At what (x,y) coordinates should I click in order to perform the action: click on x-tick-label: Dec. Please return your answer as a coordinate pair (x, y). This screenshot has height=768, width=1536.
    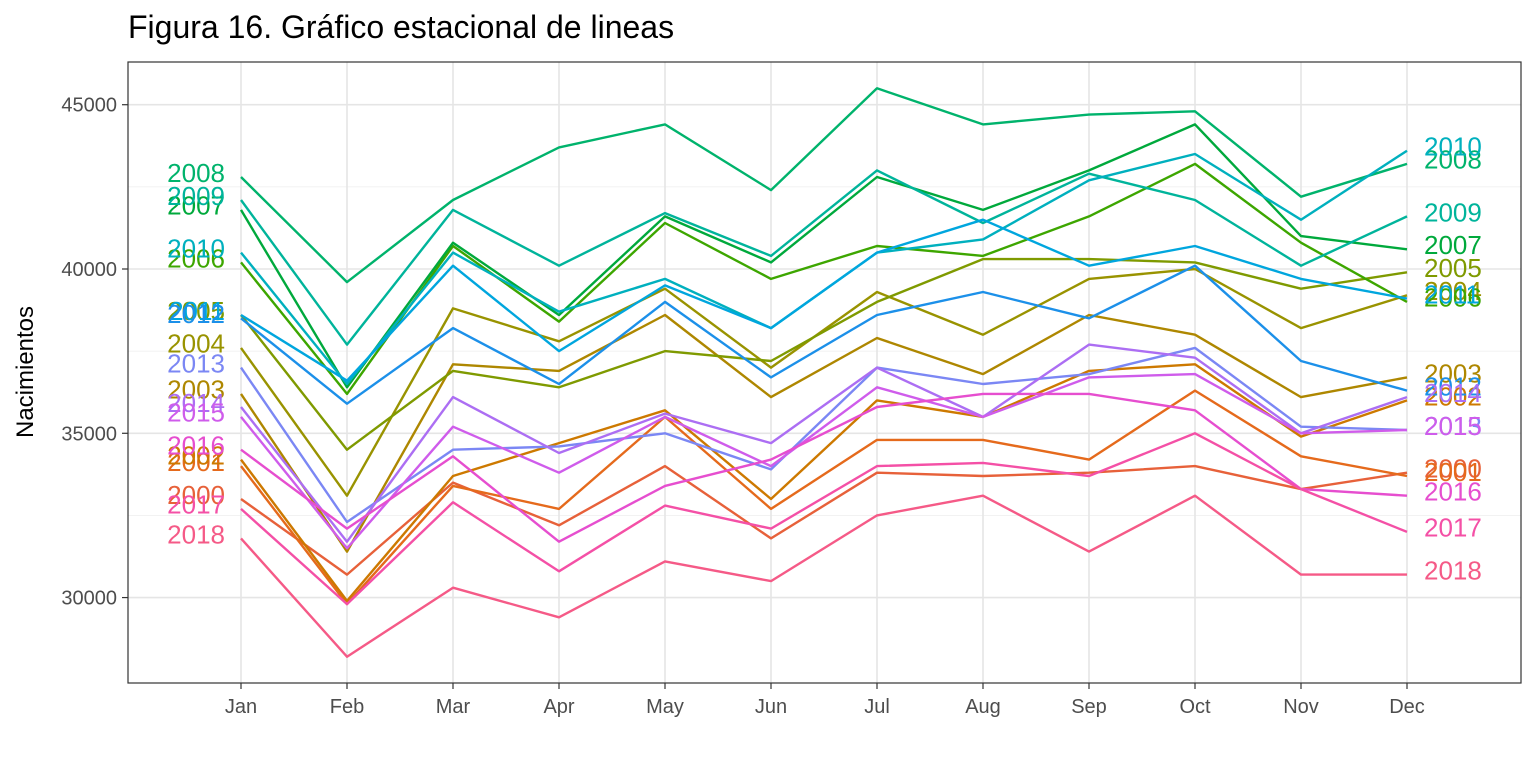
    Looking at the image, I should click on (1407, 707).